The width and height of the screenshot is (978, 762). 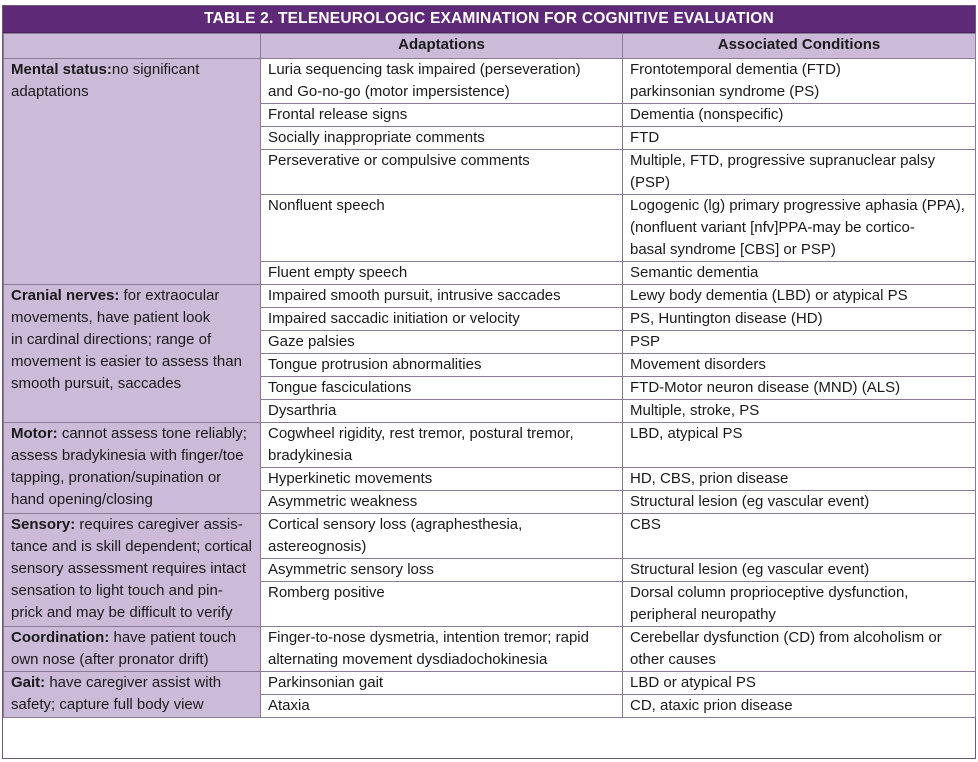 I want to click on adaptation-text: Fluent empty speech, so click(x=338, y=272).